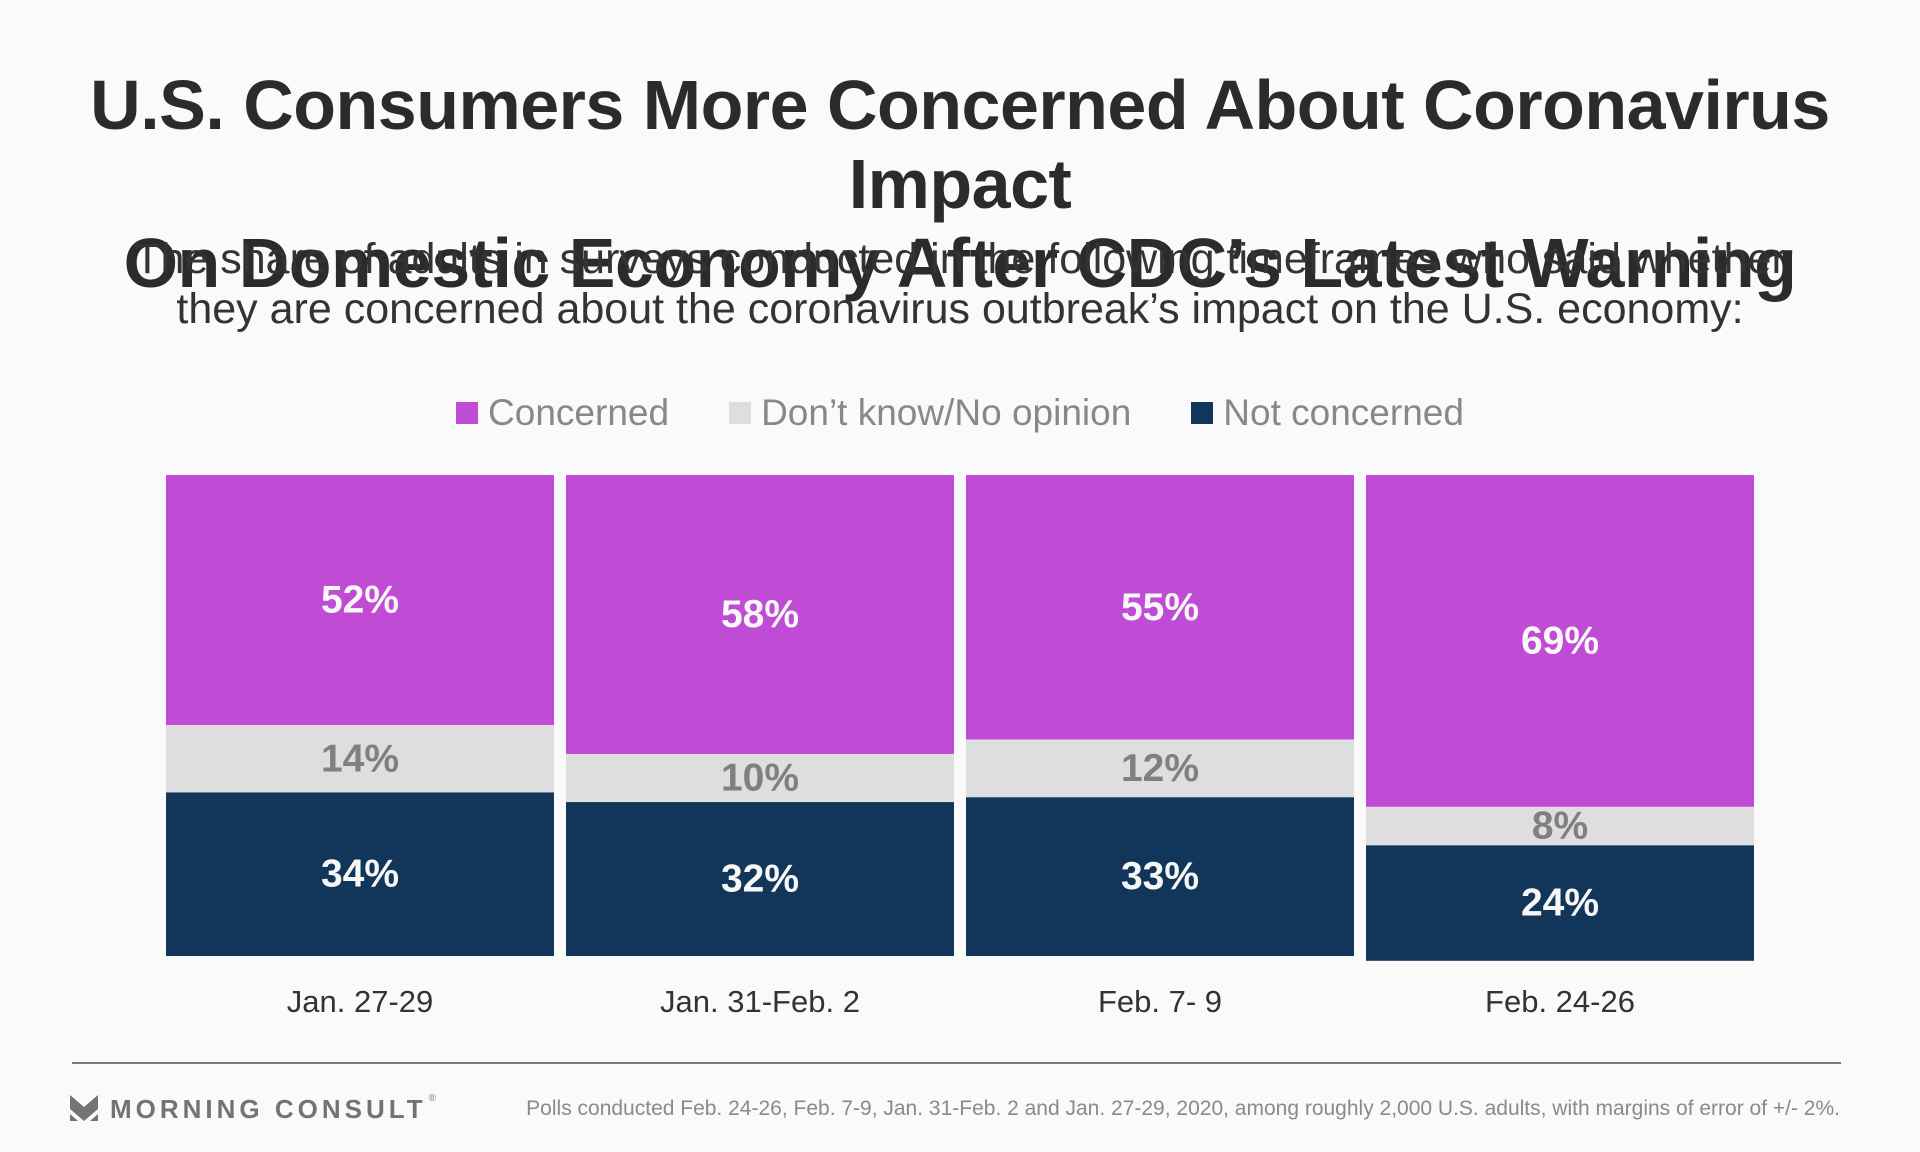 Image resolution: width=1920 pixels, height=1152 pixels. I want to click on data-label-dont-know: 12%, so click(1160, 768).